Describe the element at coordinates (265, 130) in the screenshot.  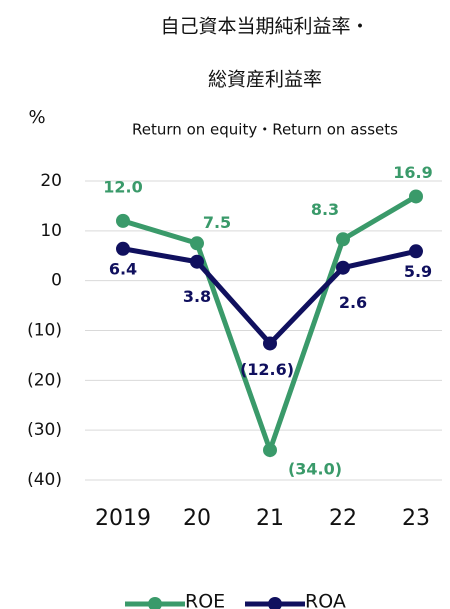
I see `subtitle: Return on equity・Return on assets` at that location.